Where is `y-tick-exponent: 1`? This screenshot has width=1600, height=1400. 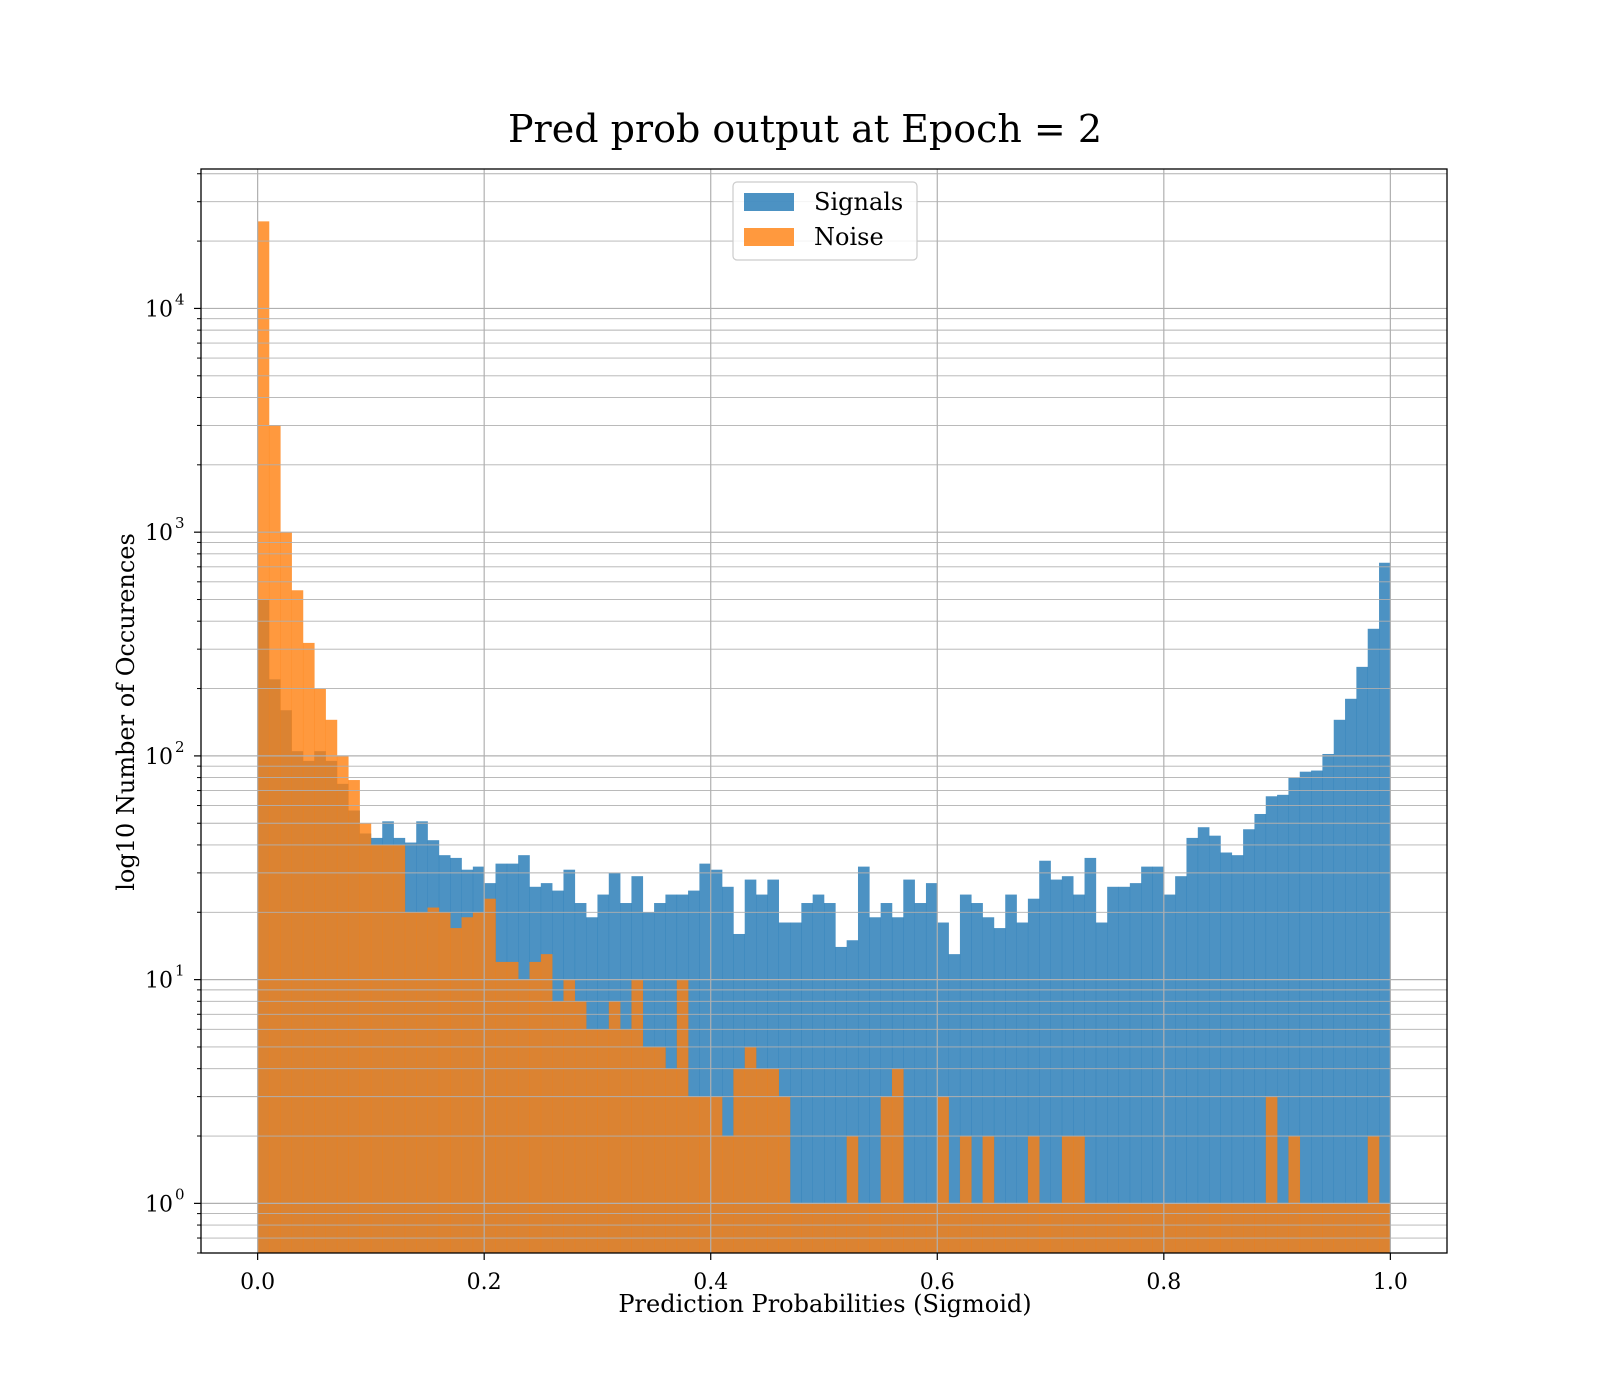
y-tick-exponent: 1 is located at coordinates (180, 971).